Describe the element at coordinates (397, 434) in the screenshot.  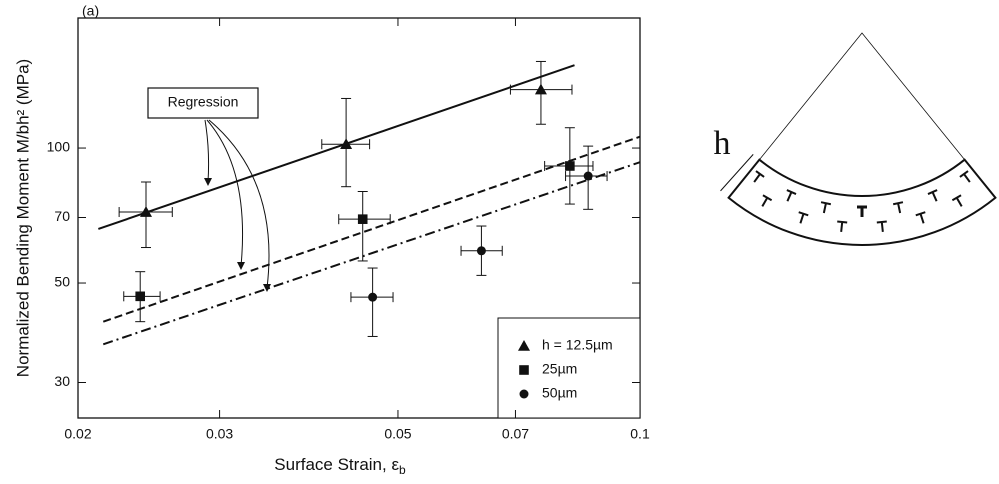
I see `x-tick-label: 0.05` at that location.